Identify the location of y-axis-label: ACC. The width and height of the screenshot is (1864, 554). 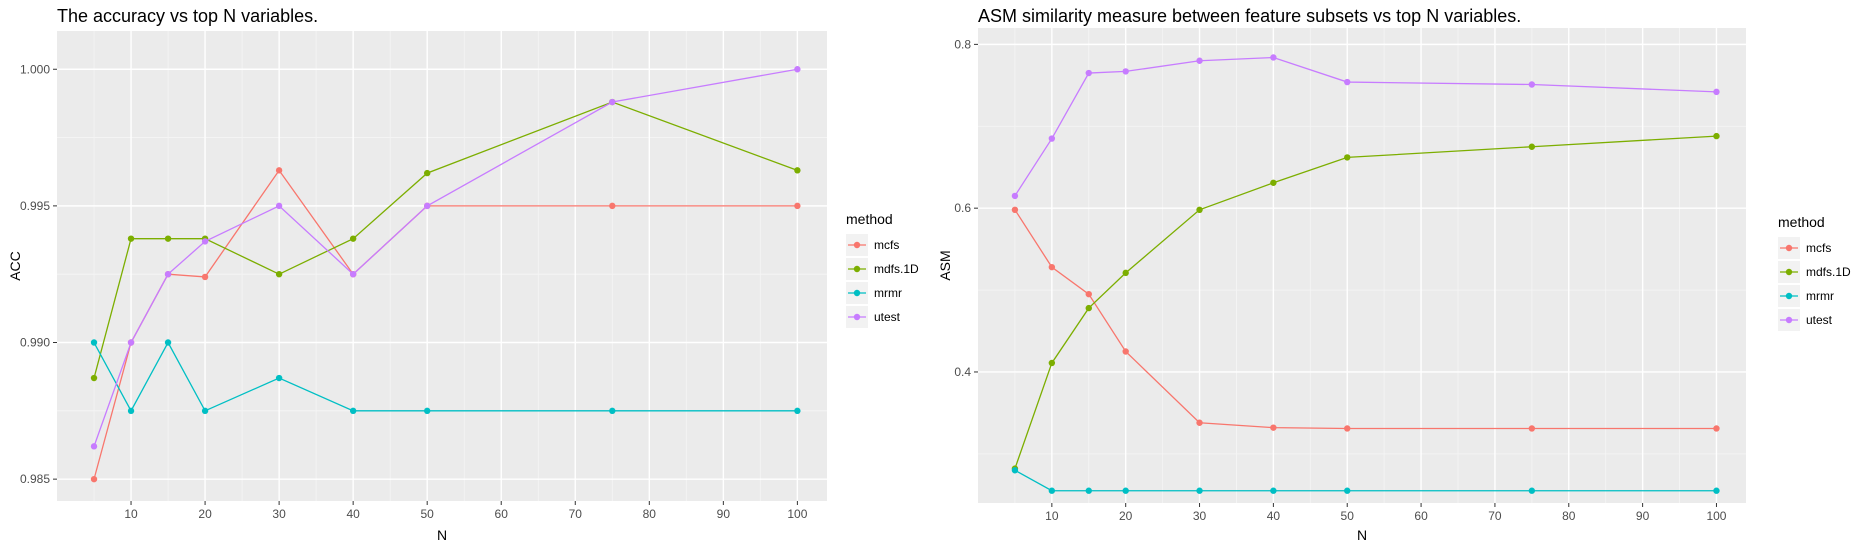
(15, 266).